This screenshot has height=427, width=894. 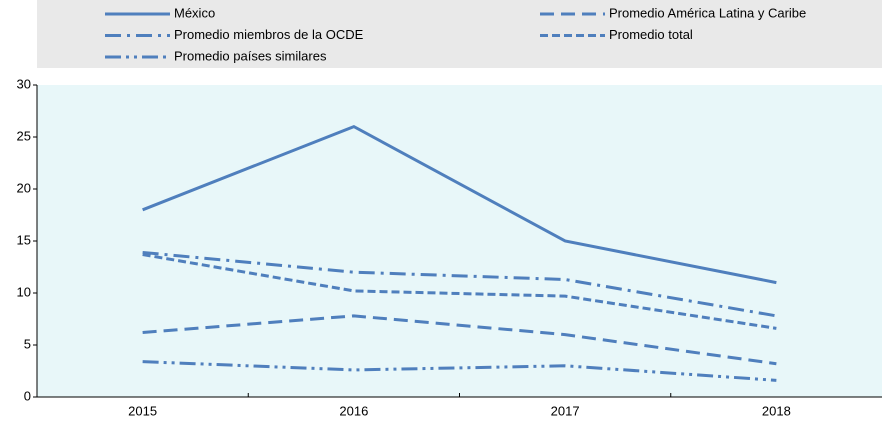 I want to click on y-tick-label: 10, so click(x=24, y=291).